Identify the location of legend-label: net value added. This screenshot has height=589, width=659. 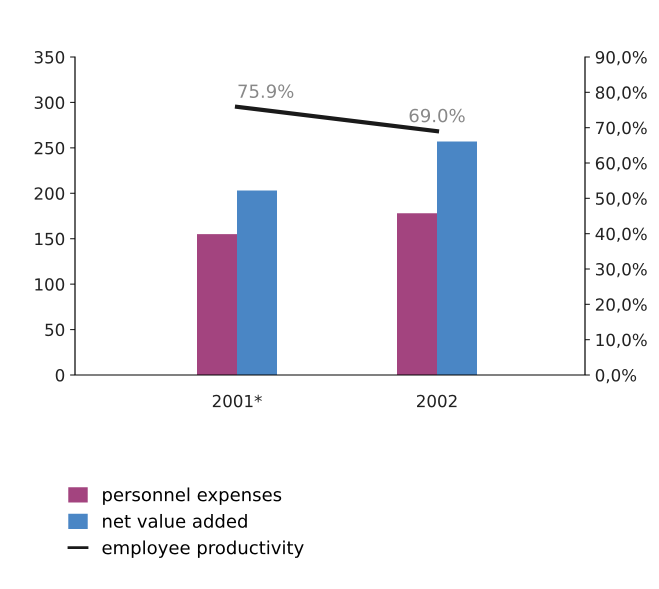
(175, 521).